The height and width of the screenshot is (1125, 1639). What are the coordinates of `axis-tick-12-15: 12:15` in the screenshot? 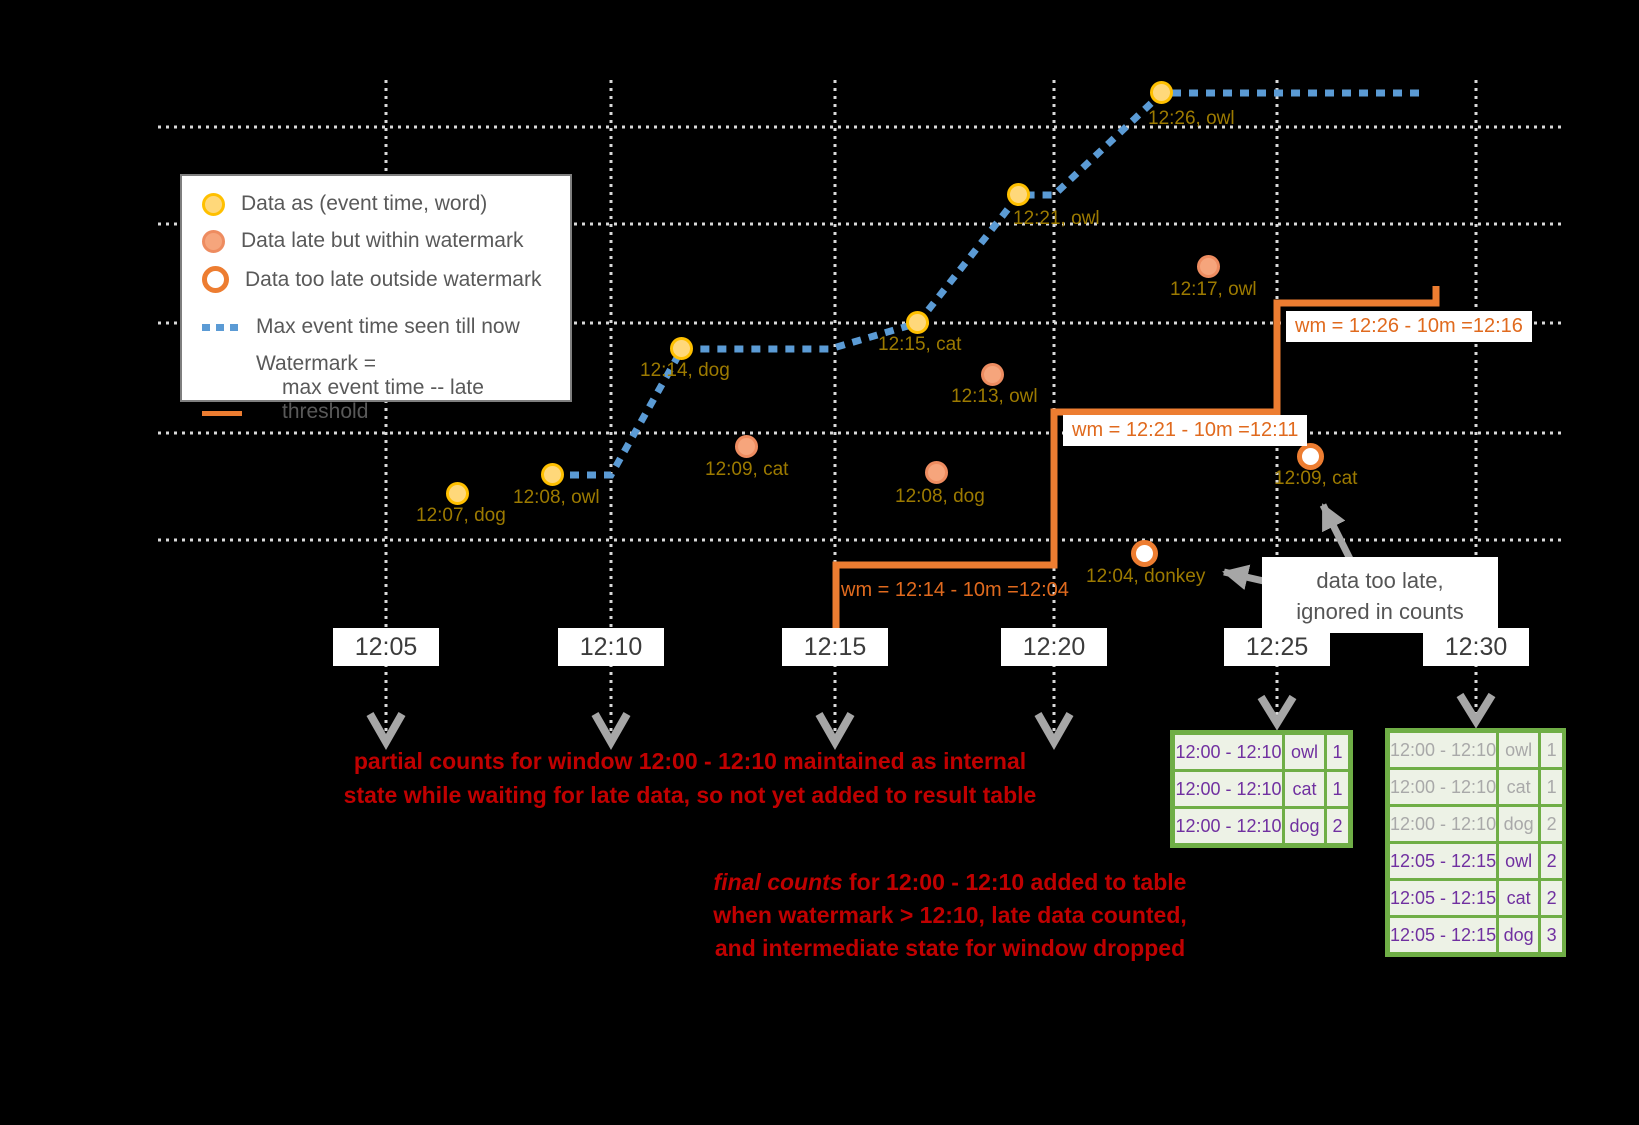 It's located at (835, 647).